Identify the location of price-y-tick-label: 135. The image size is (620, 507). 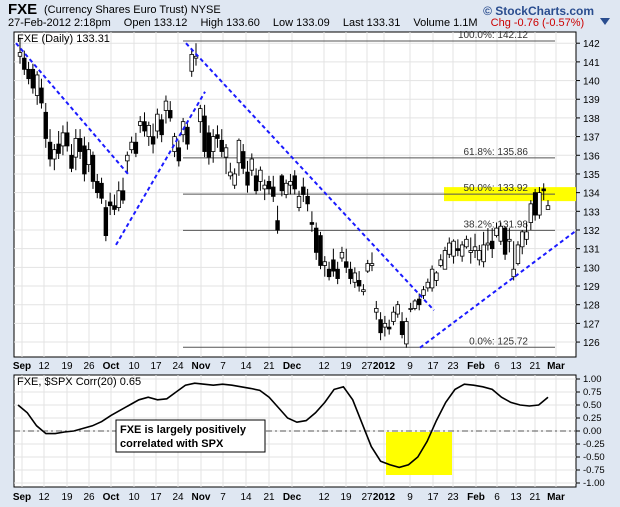
(591, 175).